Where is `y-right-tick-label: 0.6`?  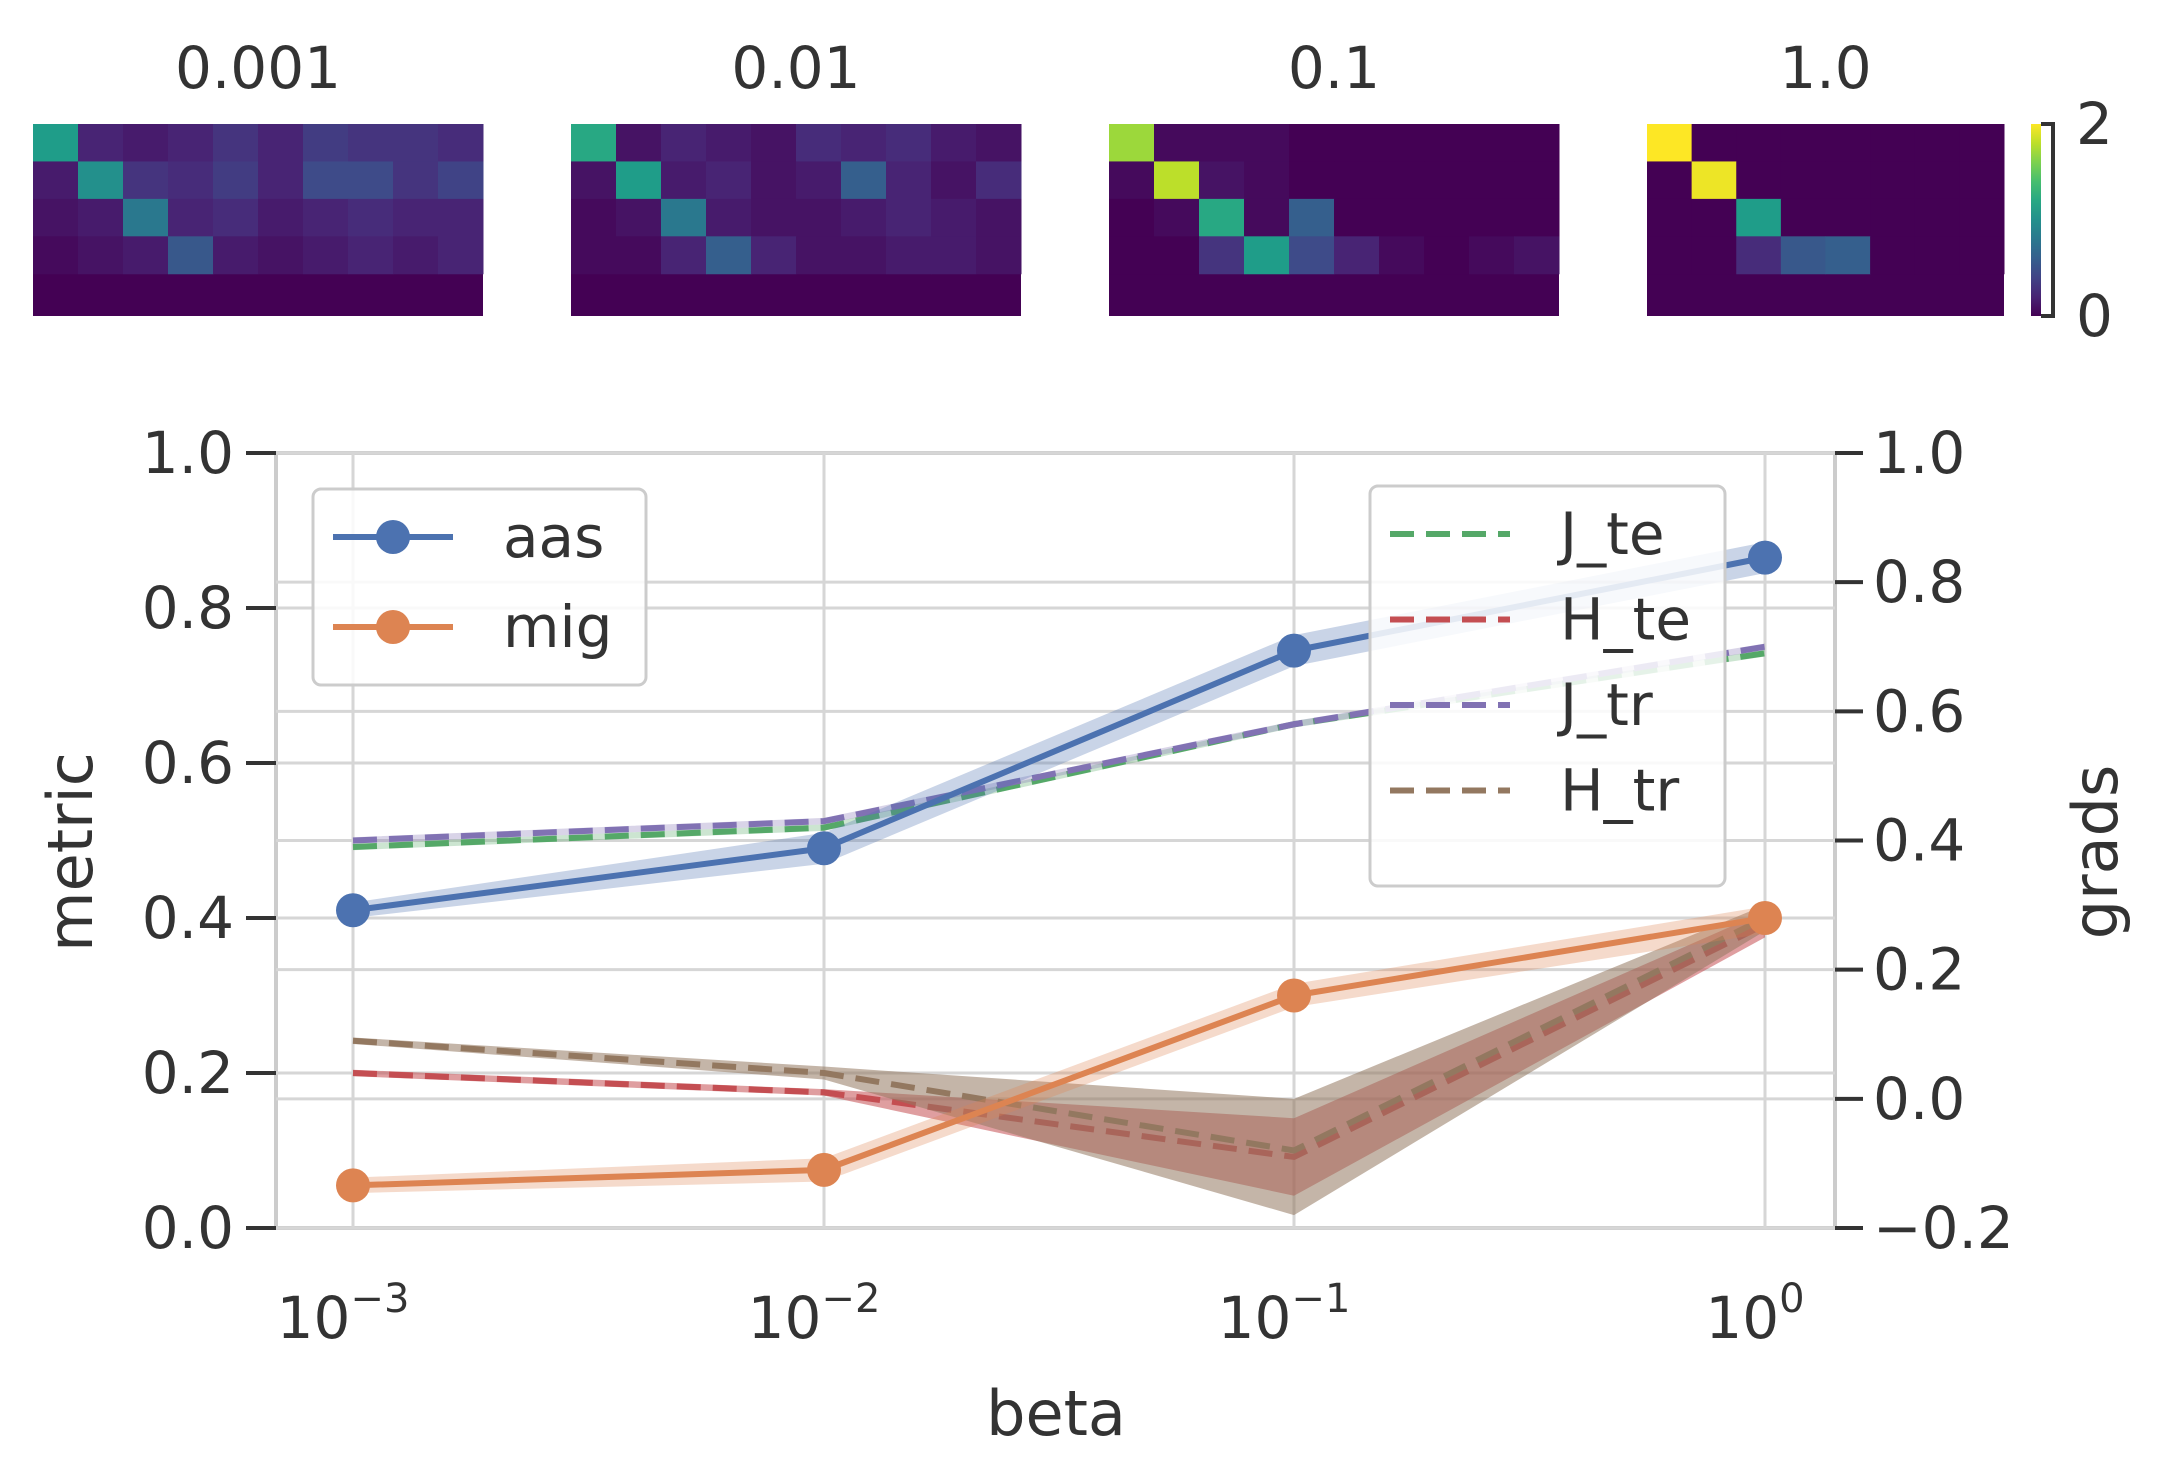
y-right-tick-label: 0.6 is located at coordinates (1919, 711).